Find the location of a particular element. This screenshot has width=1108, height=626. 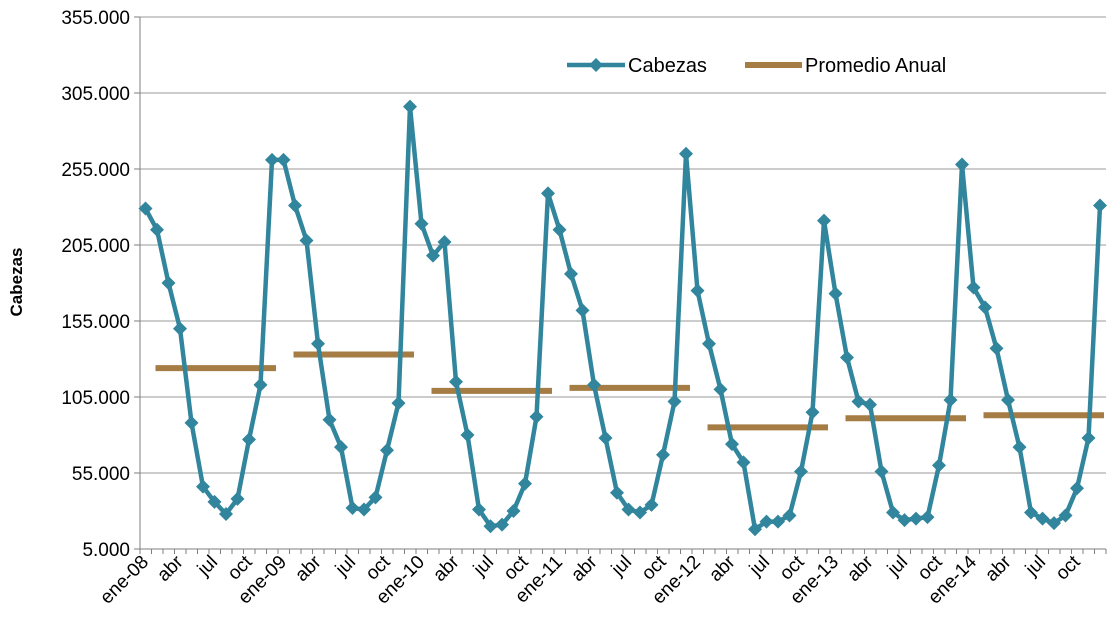

legend-cabezas-marker is located at coordinates (596, 65).